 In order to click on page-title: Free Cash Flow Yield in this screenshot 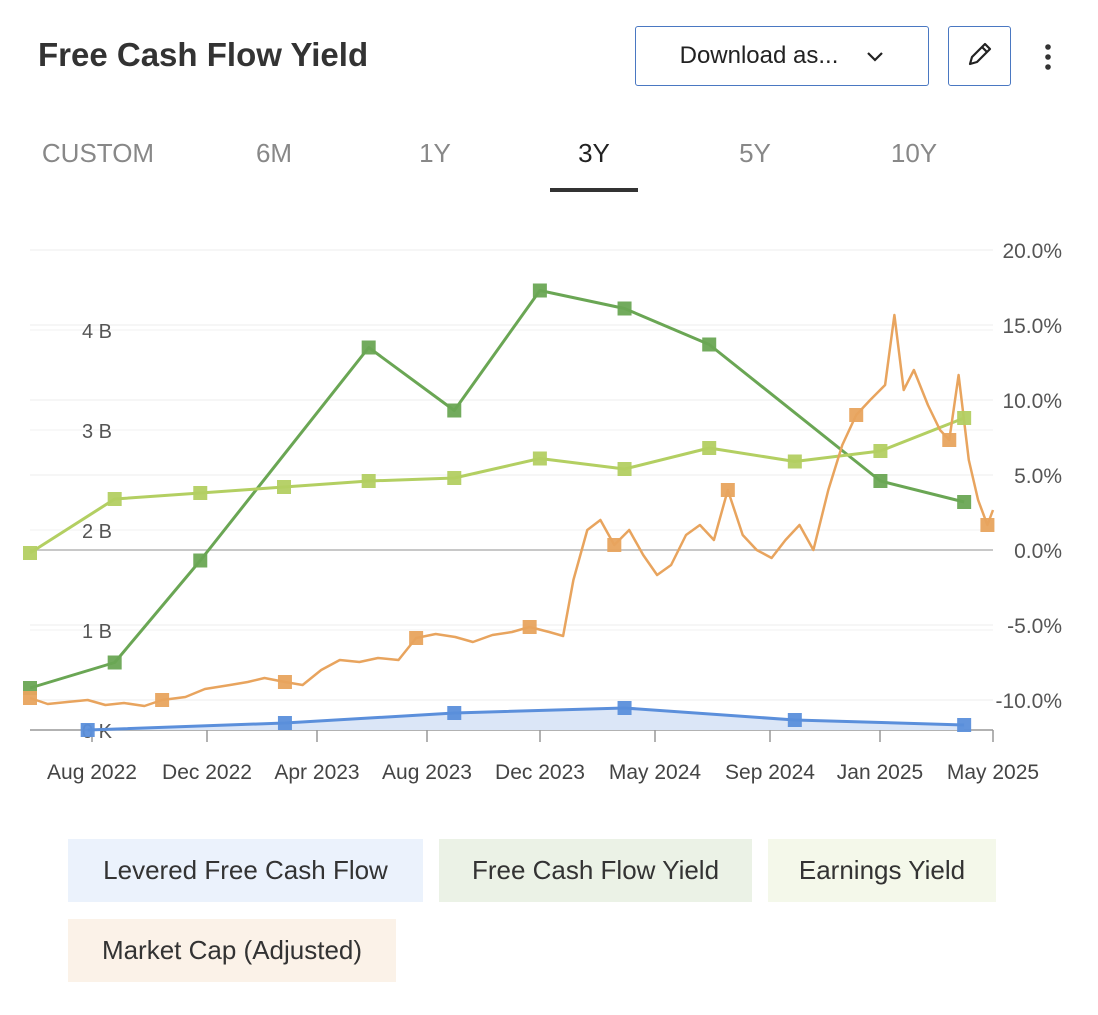, I will do `click(203, 54)`.